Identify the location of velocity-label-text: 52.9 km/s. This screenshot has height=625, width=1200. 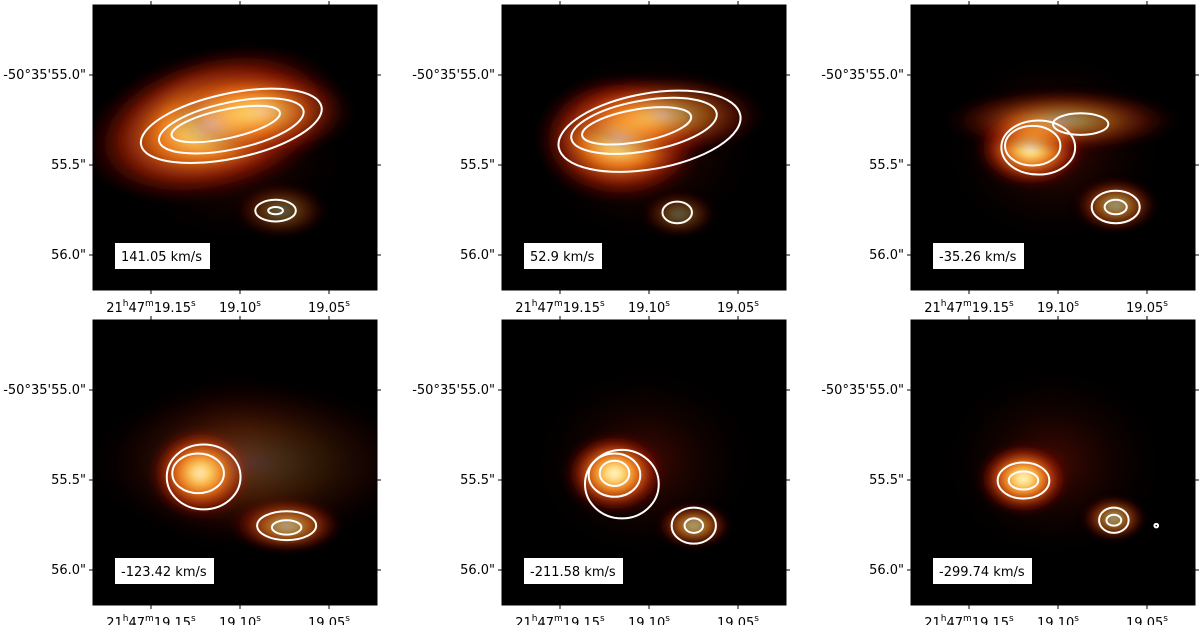
(562, 257).